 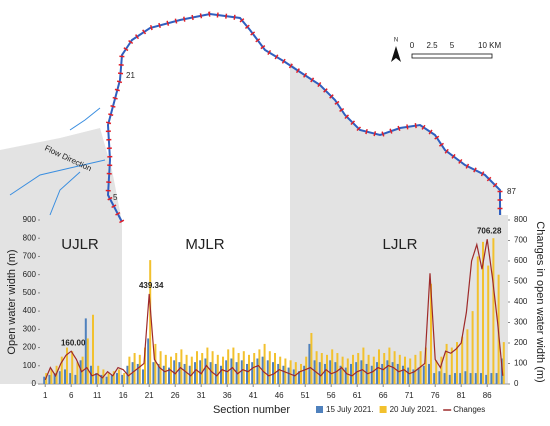 I want to click on x-tick-label: 76, so click(x=435, y=395).